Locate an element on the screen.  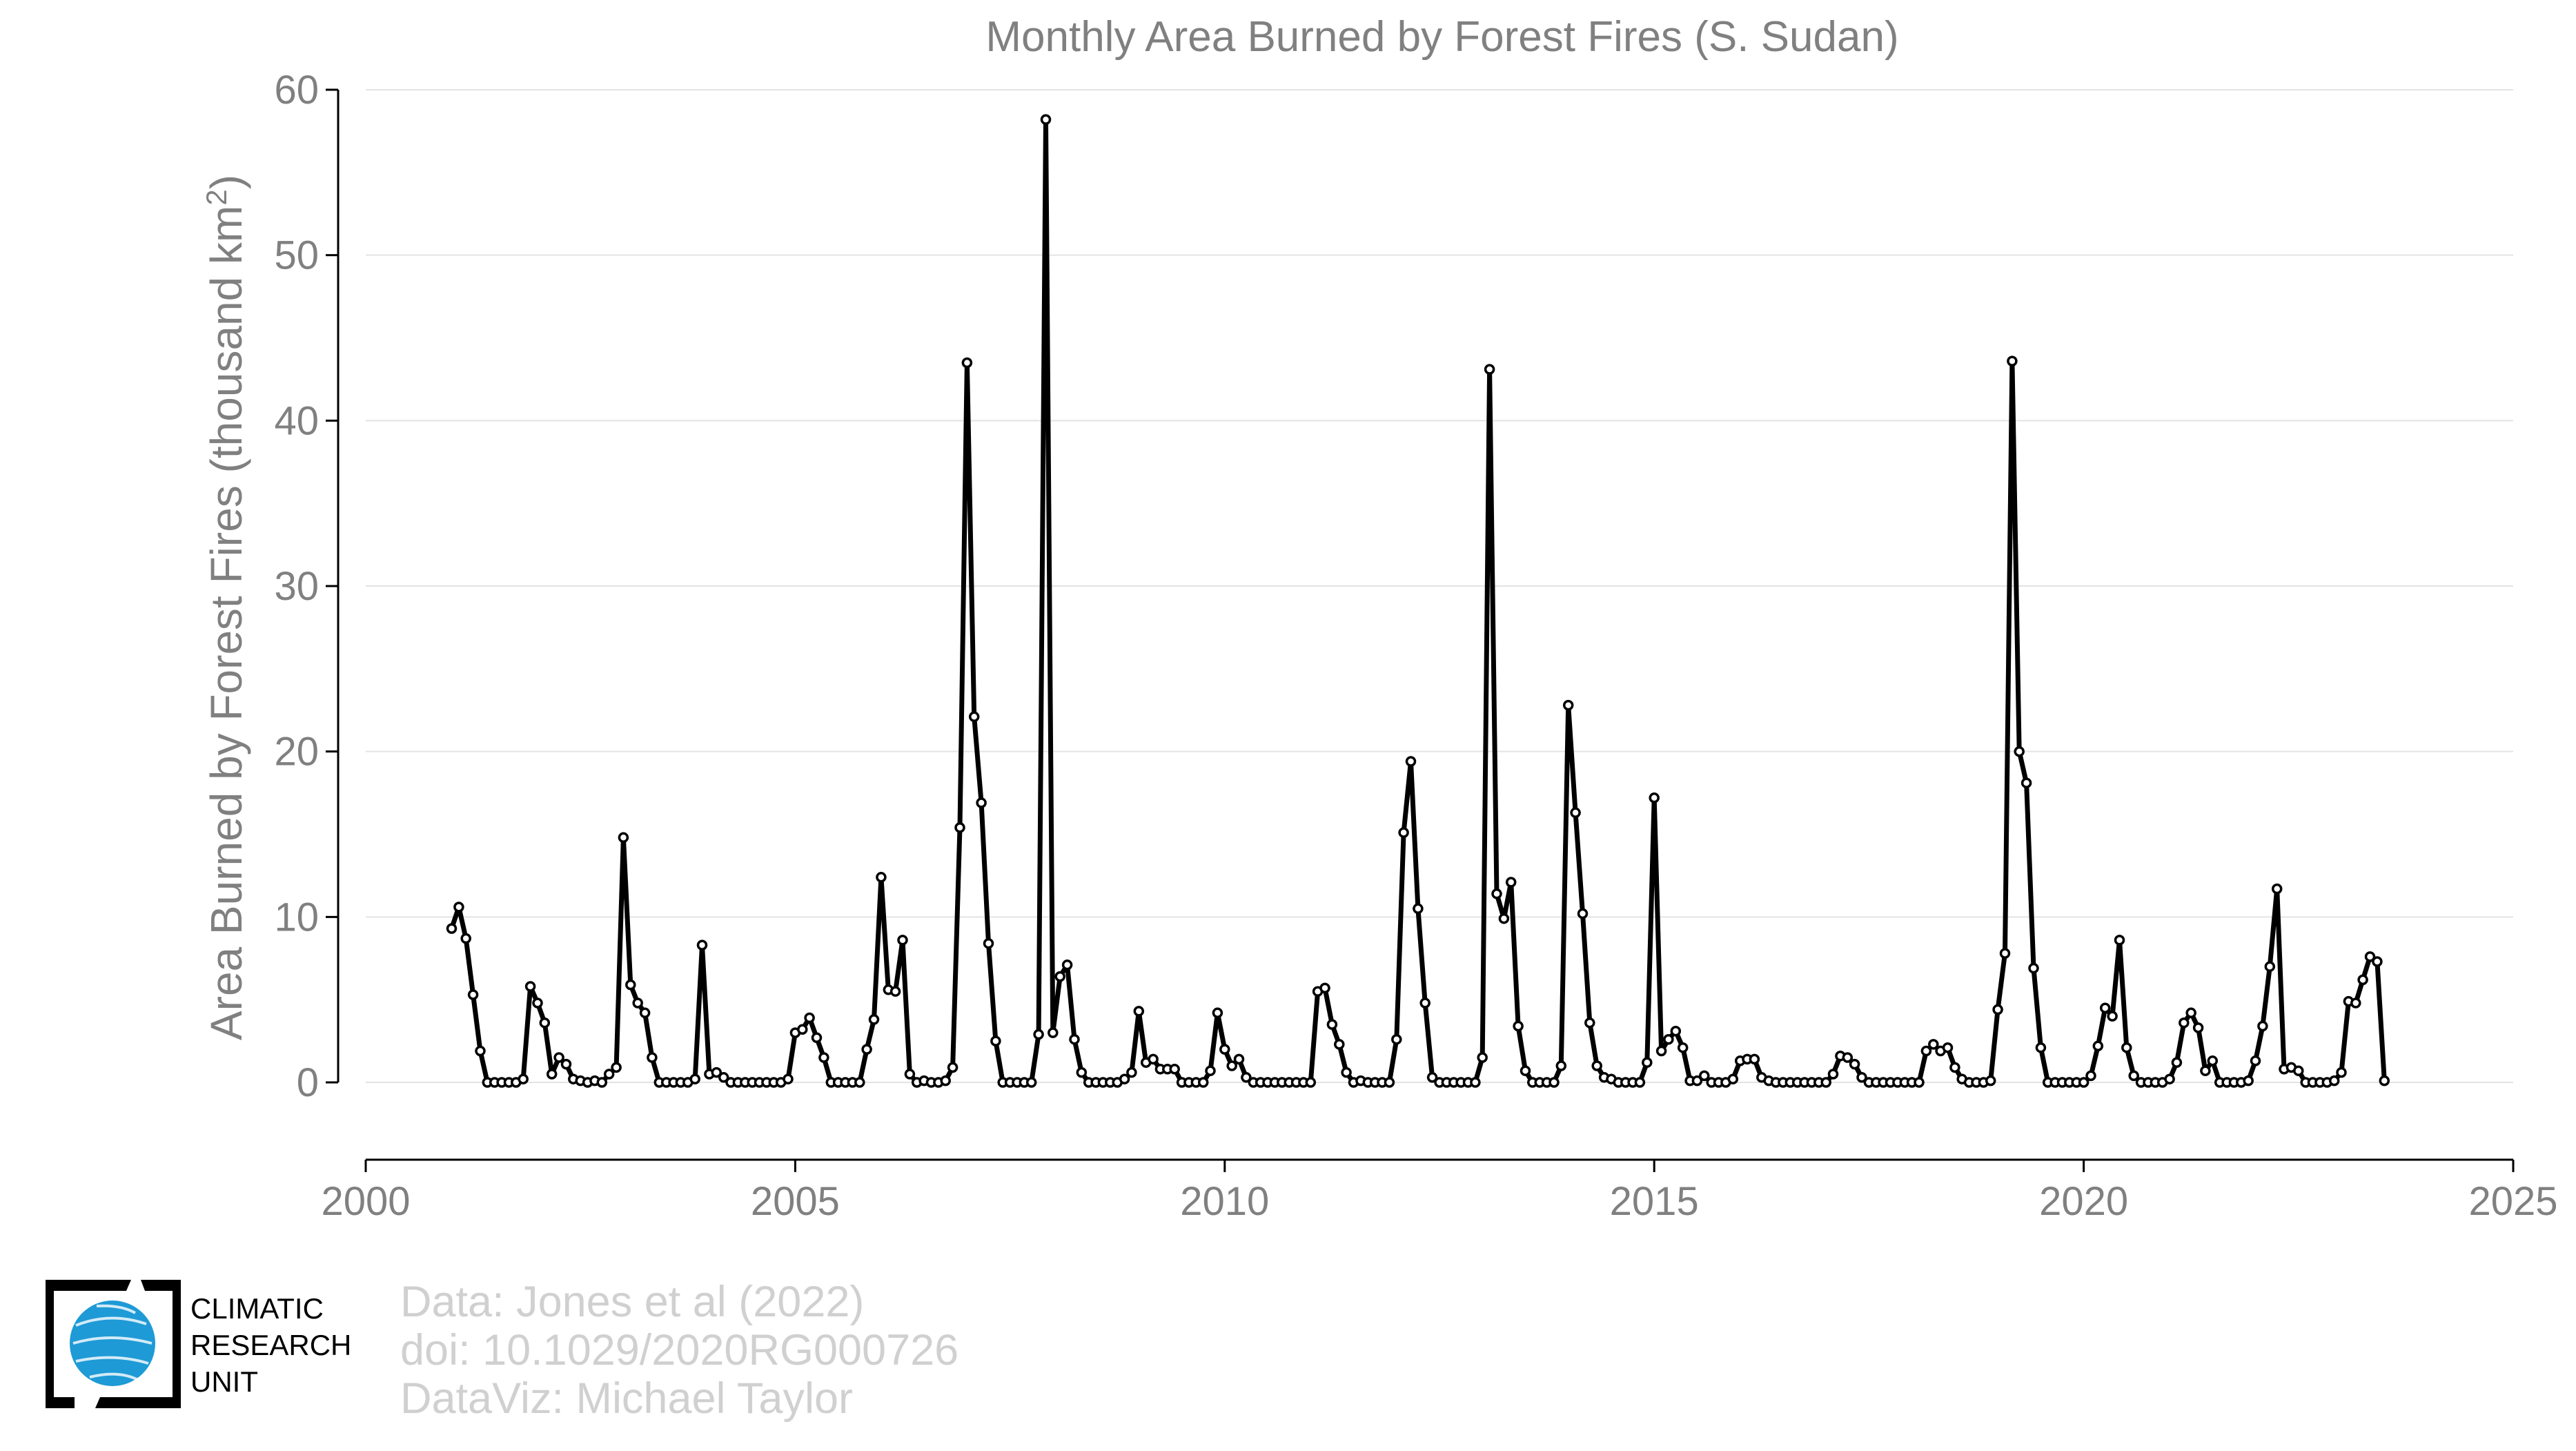
y-tick-label: 10 is located at coordinates (296, 917).